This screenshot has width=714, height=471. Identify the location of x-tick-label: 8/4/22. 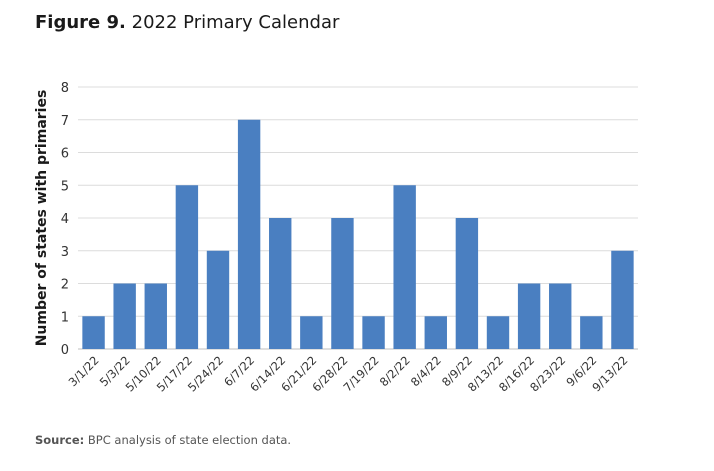
(426, 371).